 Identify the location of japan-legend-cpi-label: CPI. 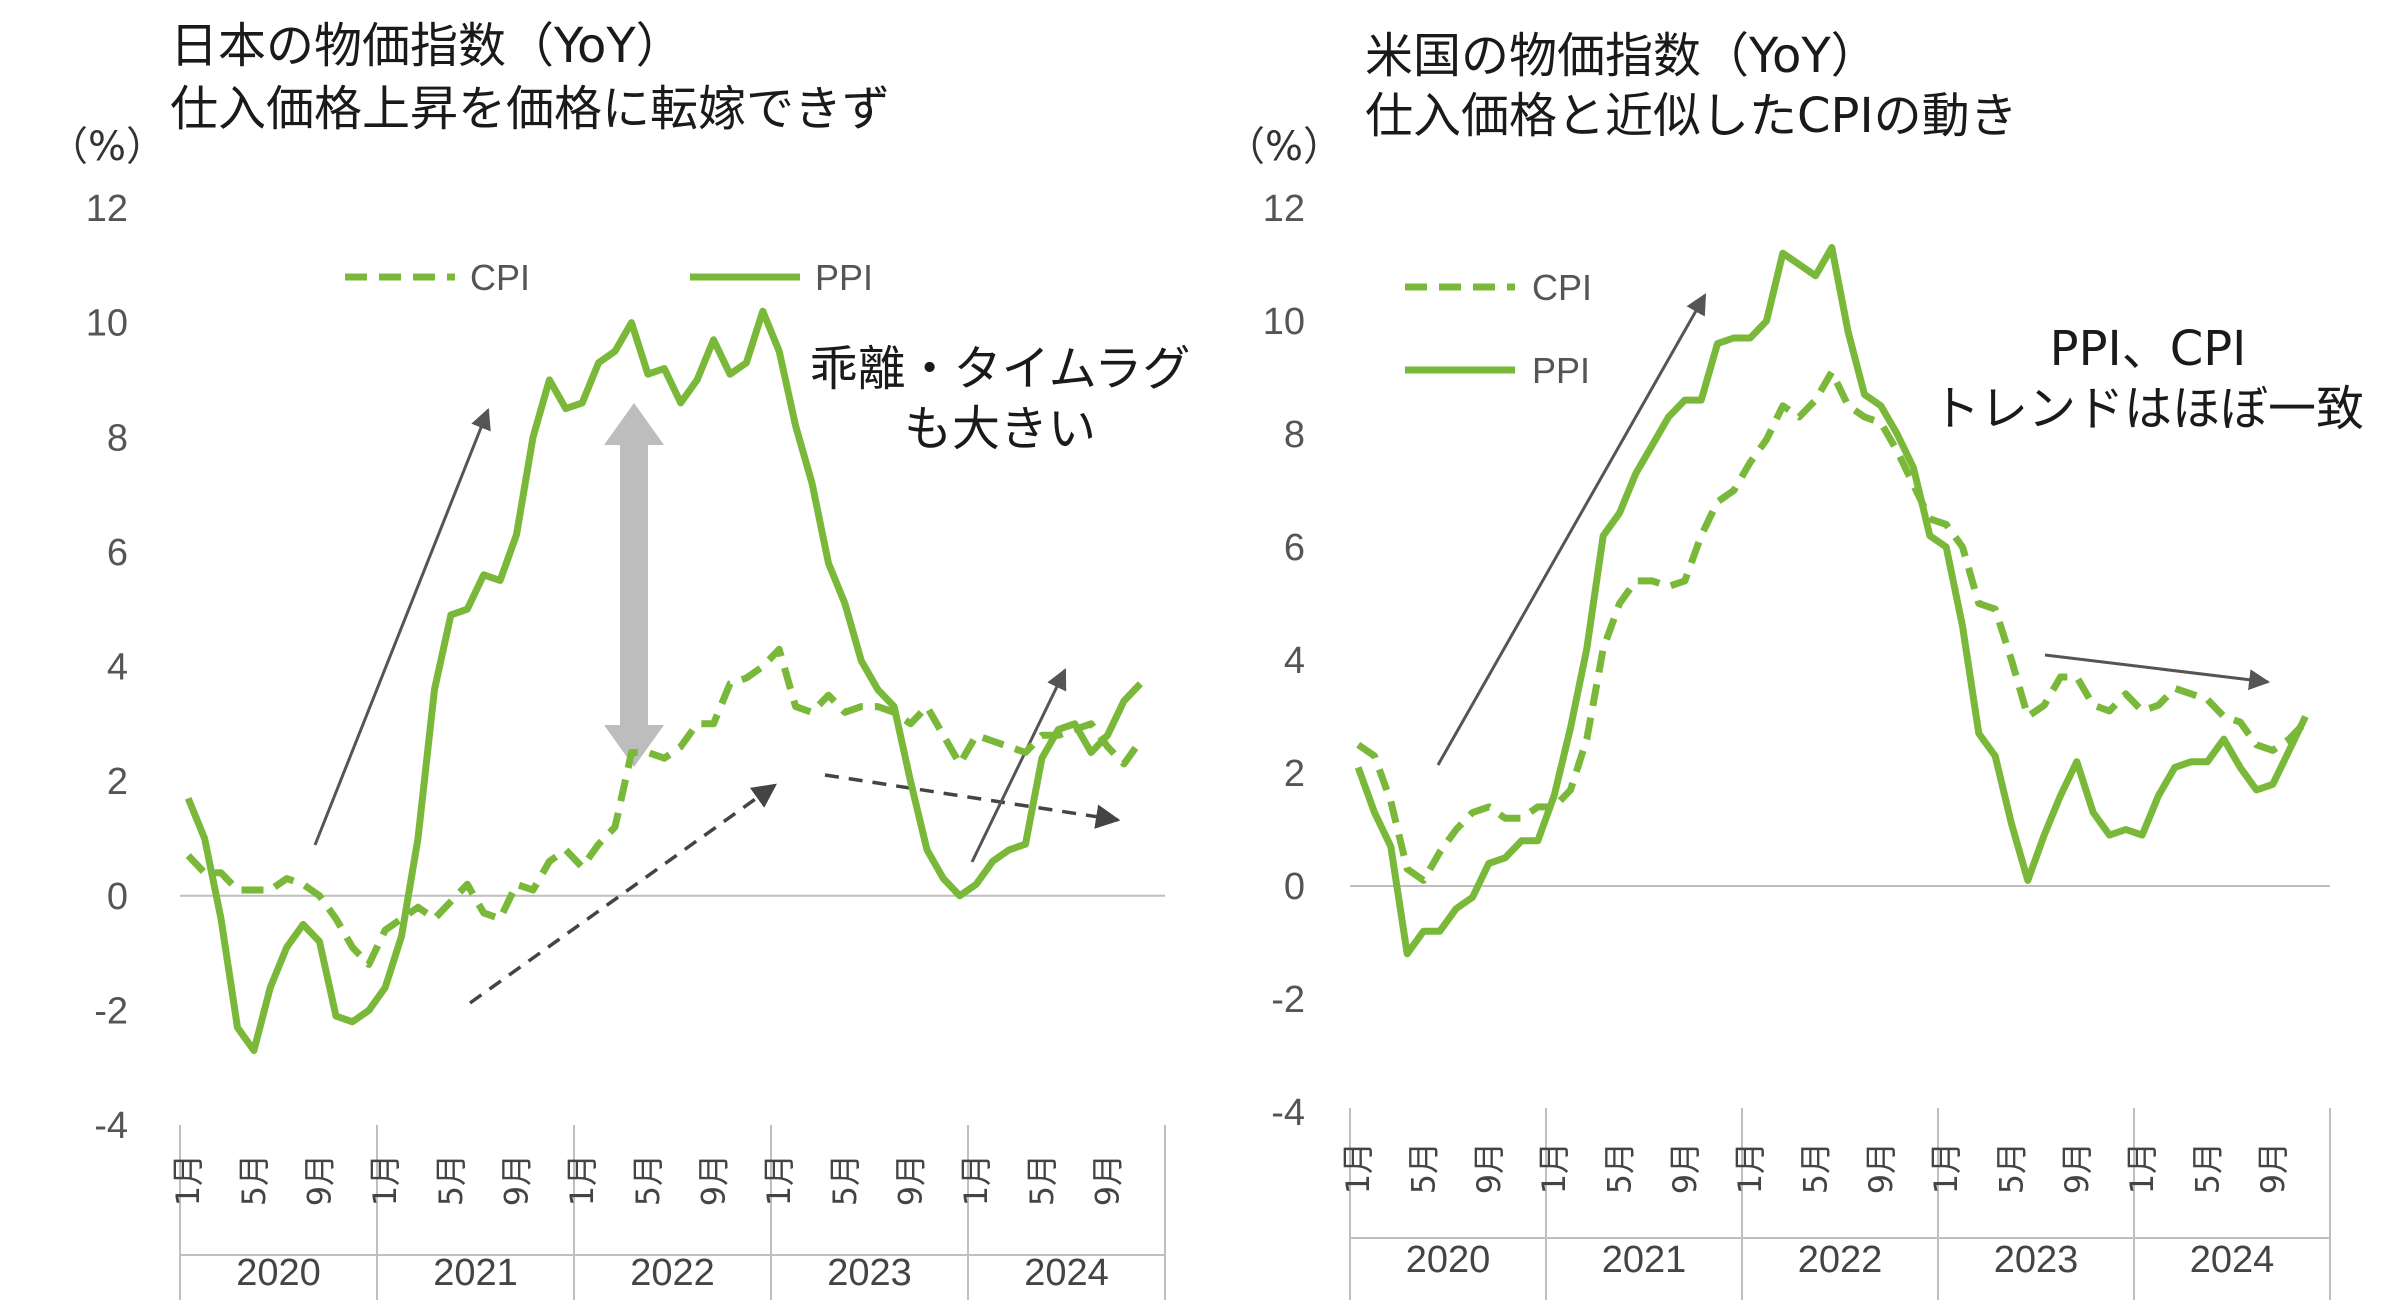
(500, 277).